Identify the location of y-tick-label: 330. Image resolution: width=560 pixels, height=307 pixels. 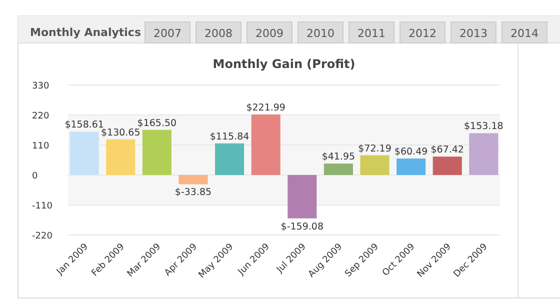
(41, 87).